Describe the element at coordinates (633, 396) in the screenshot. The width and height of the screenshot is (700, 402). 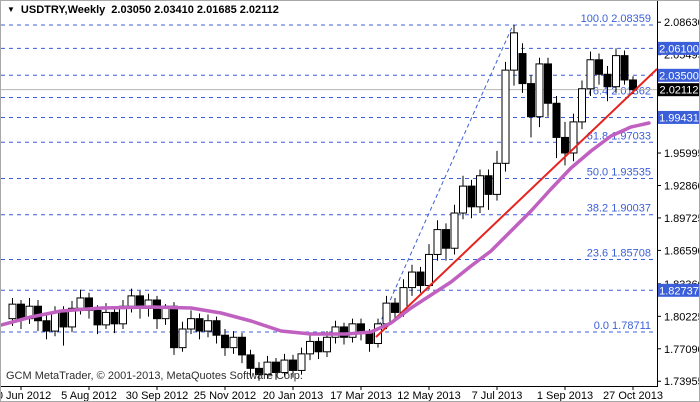
I see `date-tick-label: 27 Oct 2013` at that location.